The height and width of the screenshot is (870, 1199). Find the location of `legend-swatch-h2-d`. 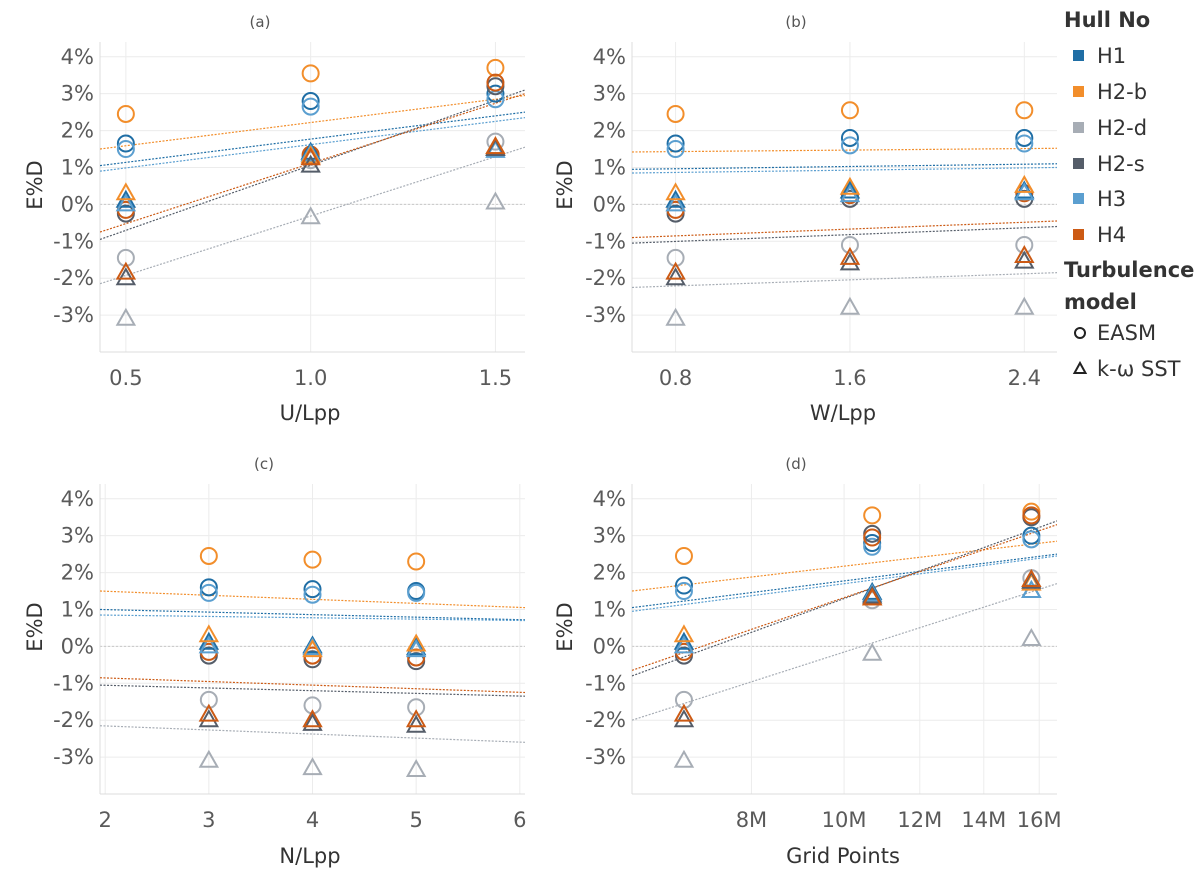

legend-swatch-h2-d is located at coordinates (1078, 127).